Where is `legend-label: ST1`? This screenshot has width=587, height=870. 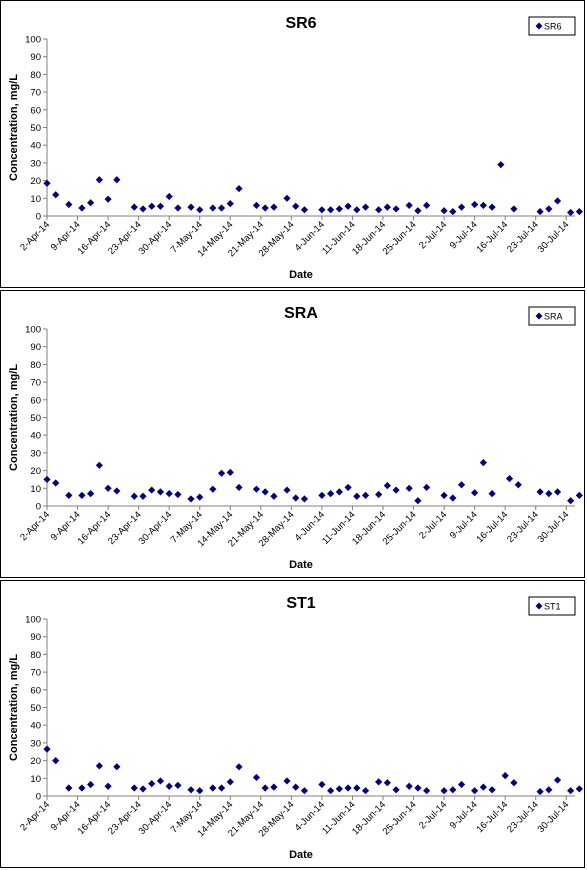 legend-label: ST1 is located at coordinates (552, 607).